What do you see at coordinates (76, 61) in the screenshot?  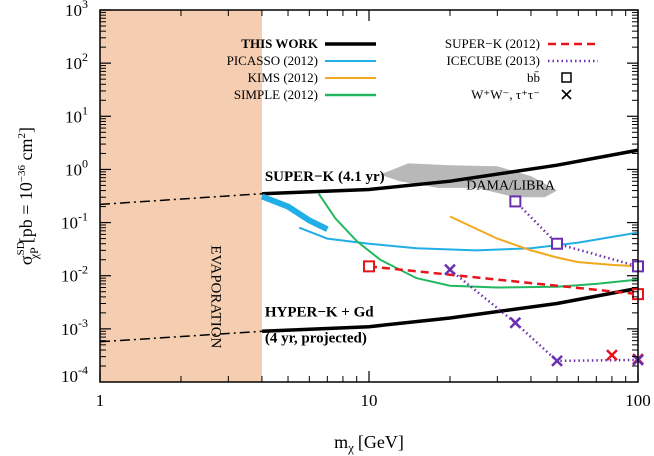 I see `y-tick-label: 10²` at bounding box center [76, 61].